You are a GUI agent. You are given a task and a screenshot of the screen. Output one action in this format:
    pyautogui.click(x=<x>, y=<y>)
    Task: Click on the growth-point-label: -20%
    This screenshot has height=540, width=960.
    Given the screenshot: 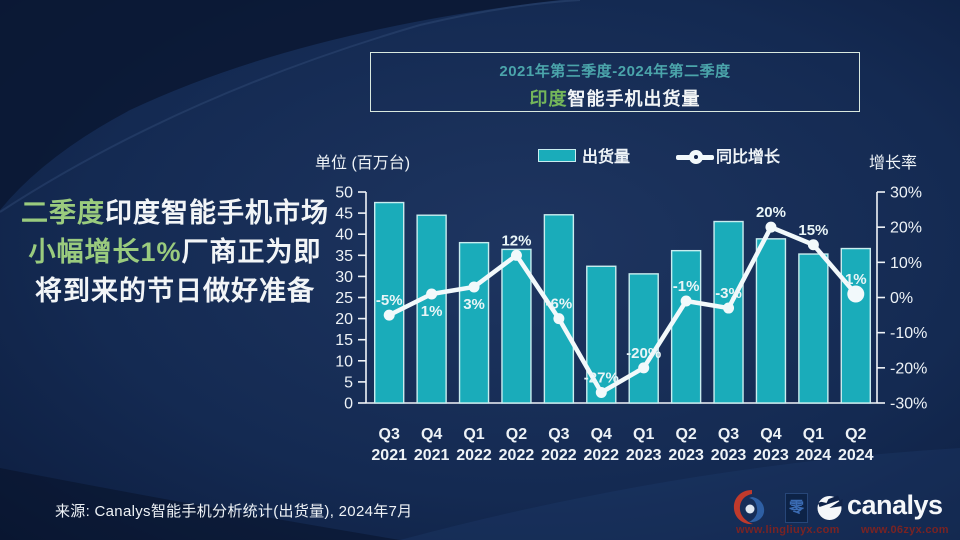 What is the action you would take?
    pyautogui.click(x=643, y=353)
    